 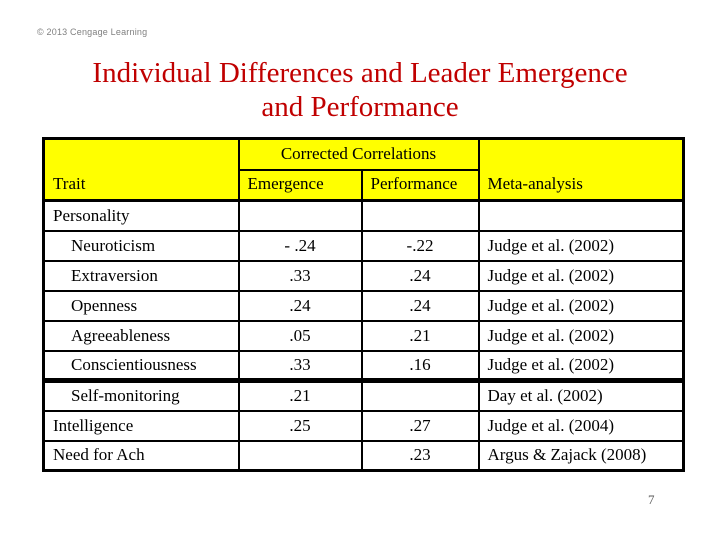 I want to click on trait-cell: Neuroticism, so click(x=141, y=245).